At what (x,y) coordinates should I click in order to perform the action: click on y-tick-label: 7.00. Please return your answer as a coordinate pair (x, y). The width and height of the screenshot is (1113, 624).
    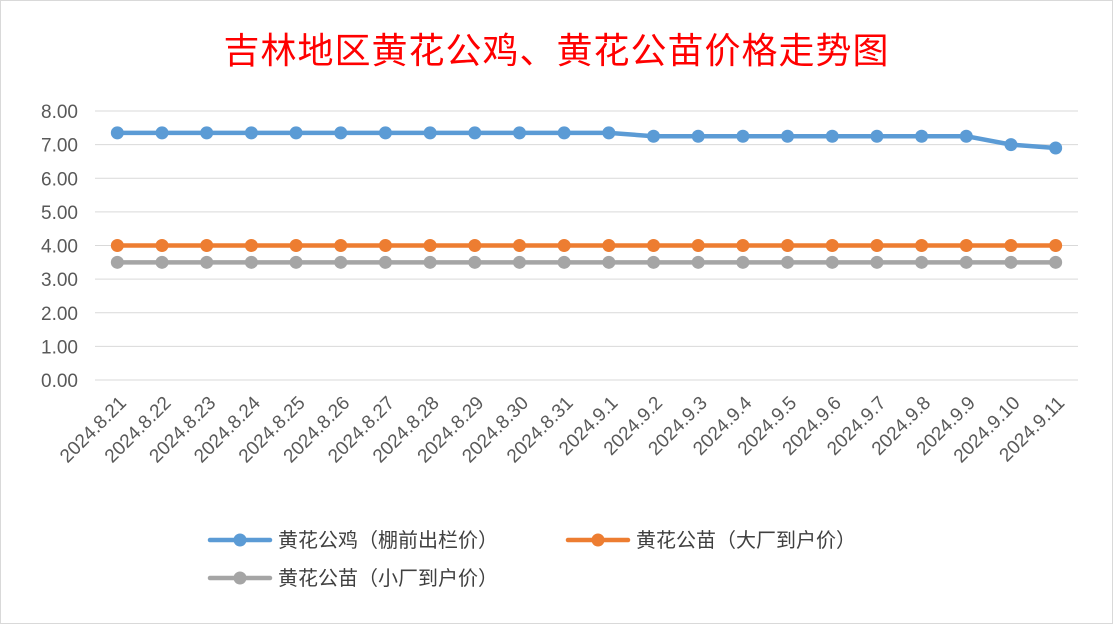
    Looking at the image, I should click on (59, 146).